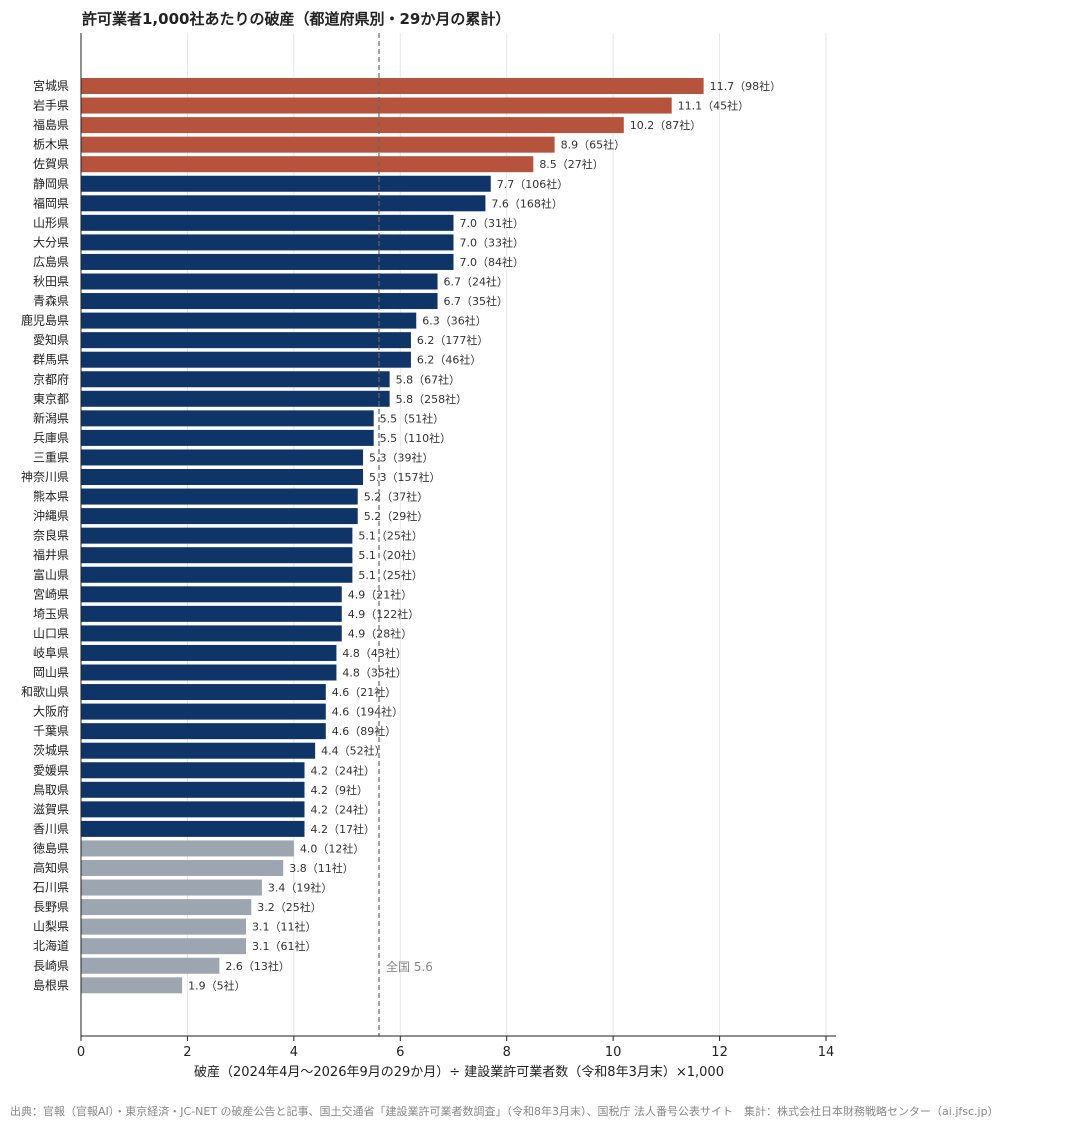 This screenshot has width=1089, height=1128. I want to click on data-label: 5.8（67社）, so click(428, 379).